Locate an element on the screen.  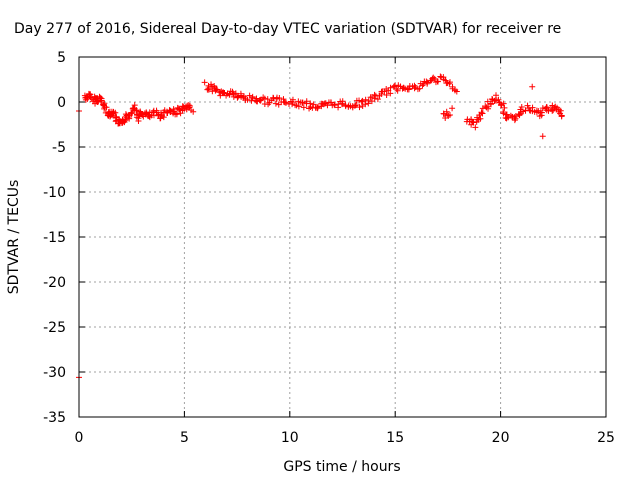
x-tick-label: 5 is located at coordinates (184, 438).